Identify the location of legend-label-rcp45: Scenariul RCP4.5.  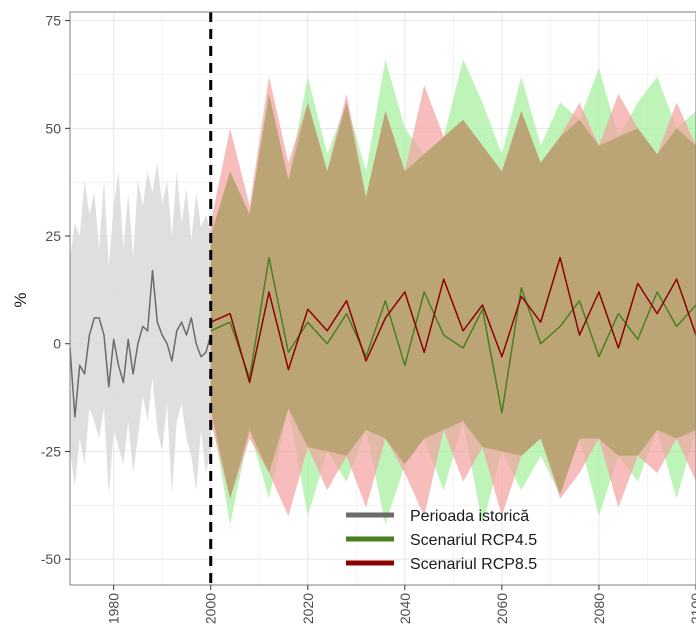
(473, 540).